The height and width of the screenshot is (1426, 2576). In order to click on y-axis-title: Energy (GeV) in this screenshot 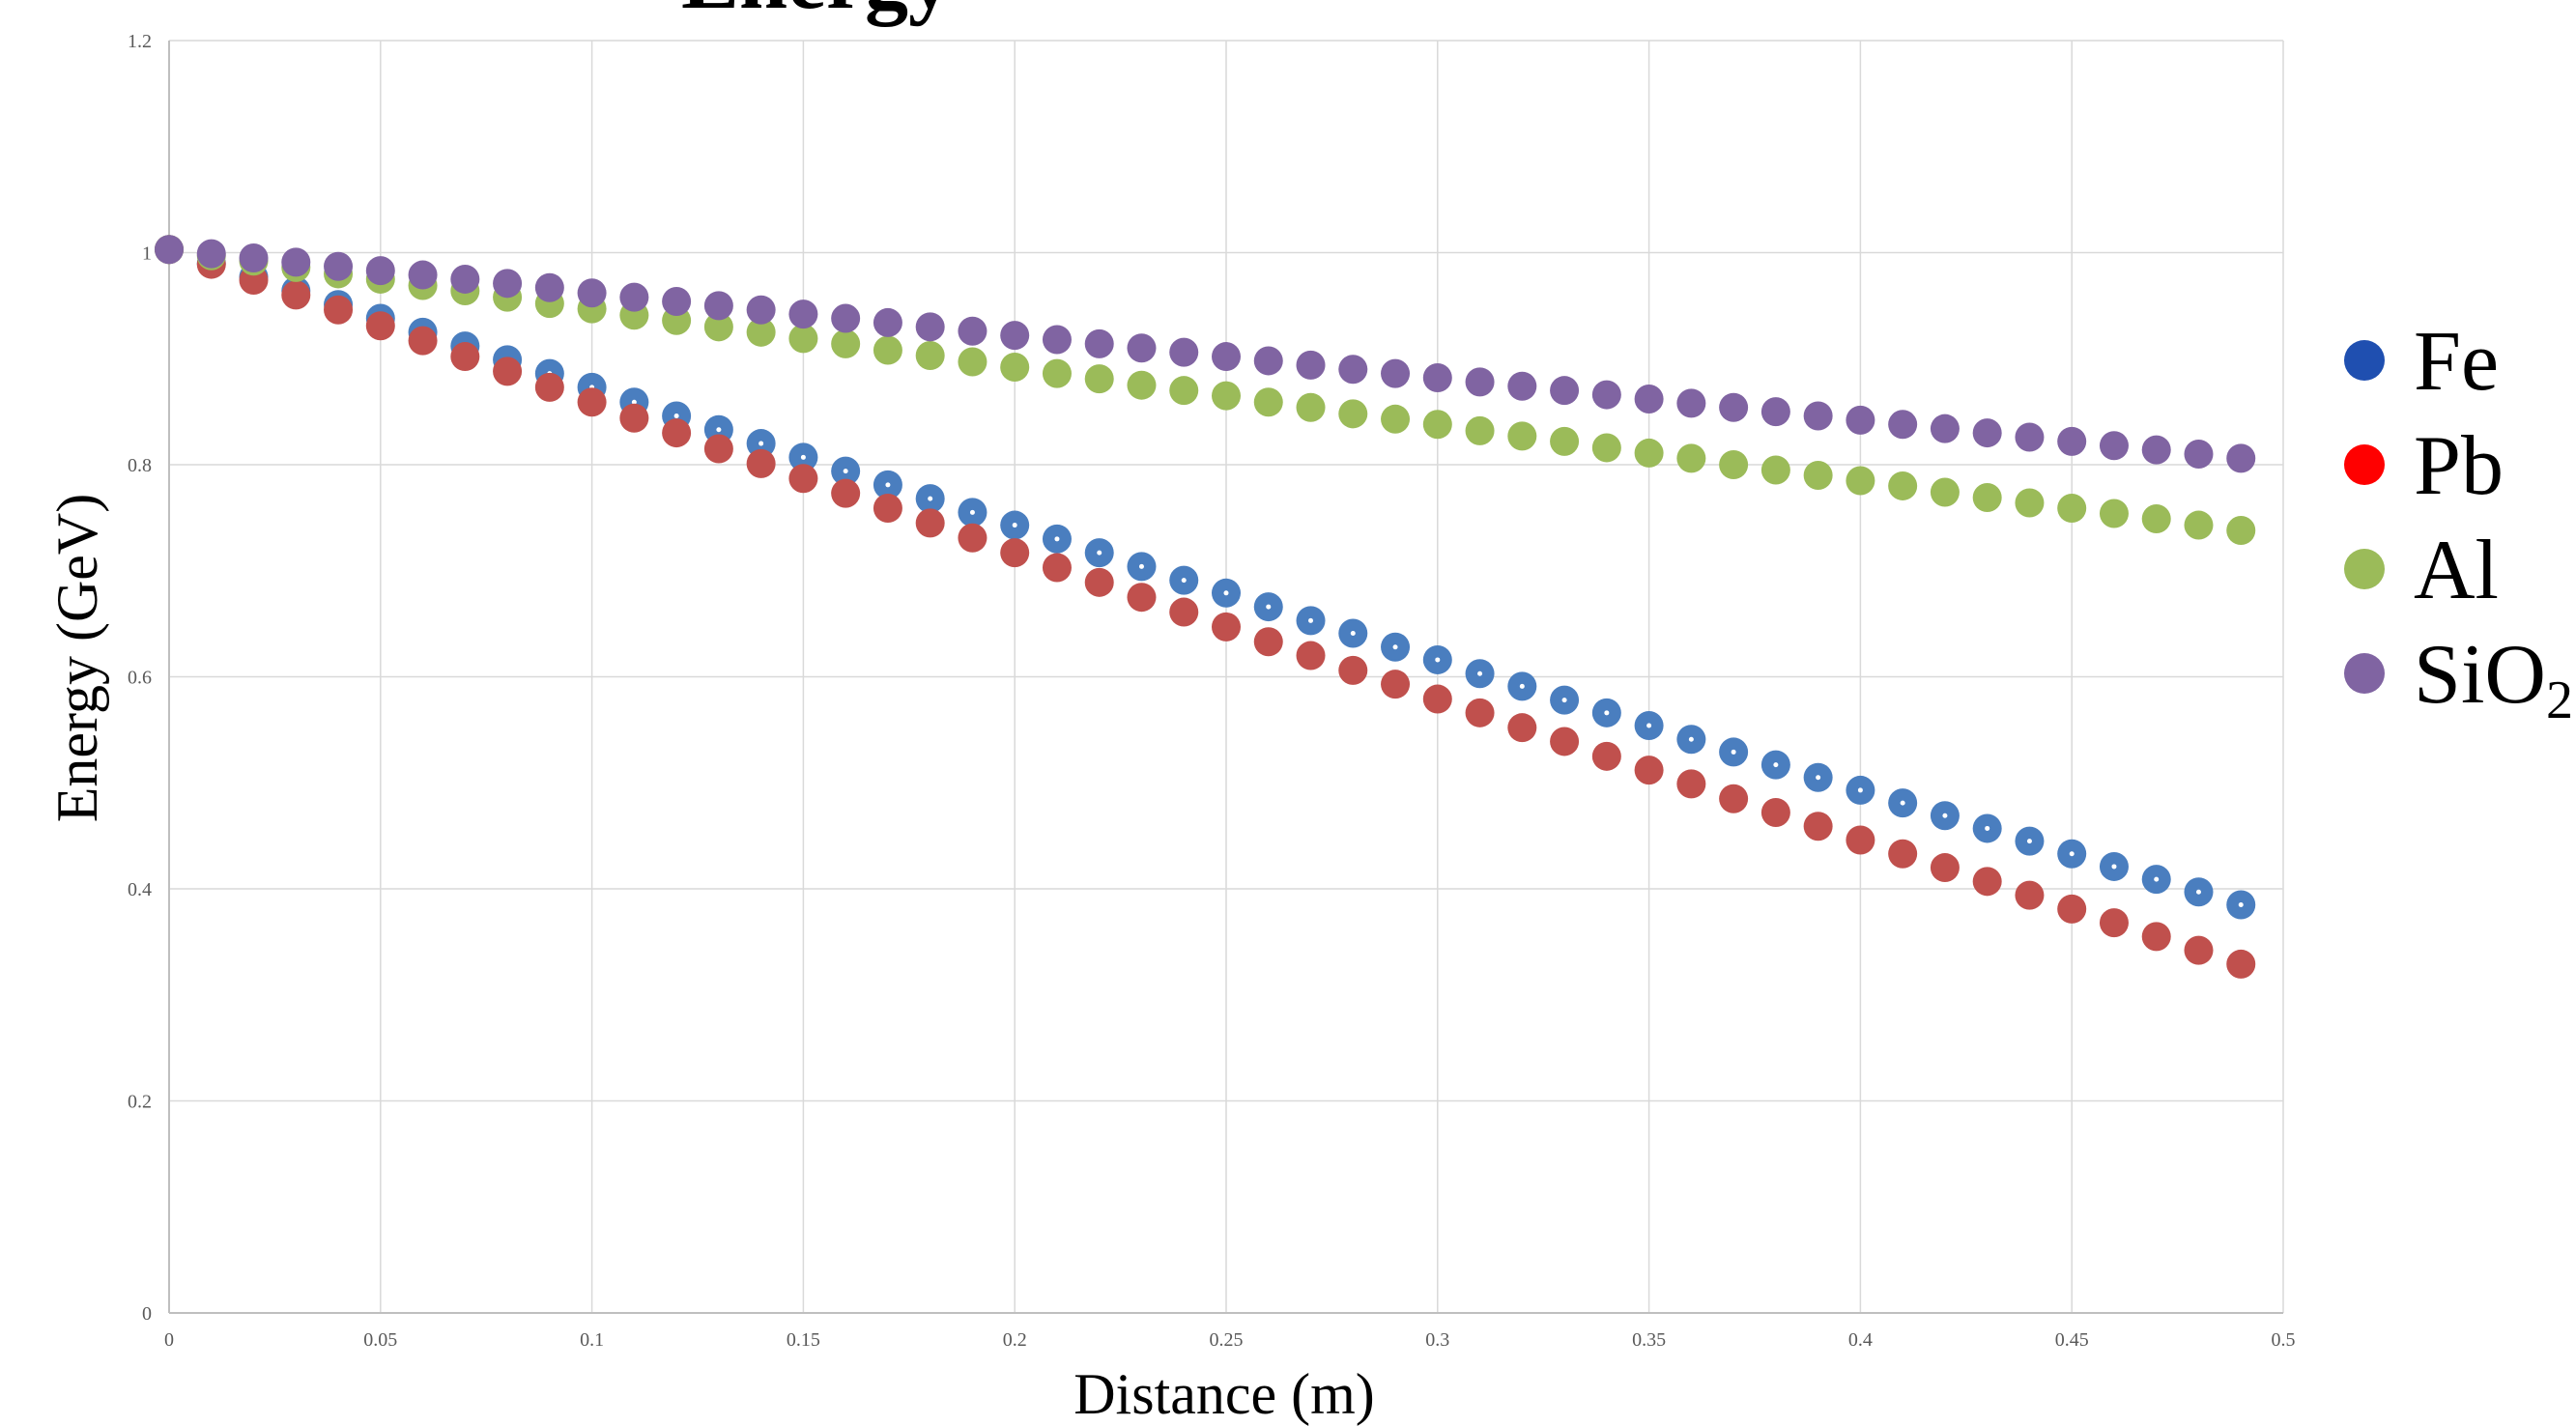, I will do `click(77, 658)`.